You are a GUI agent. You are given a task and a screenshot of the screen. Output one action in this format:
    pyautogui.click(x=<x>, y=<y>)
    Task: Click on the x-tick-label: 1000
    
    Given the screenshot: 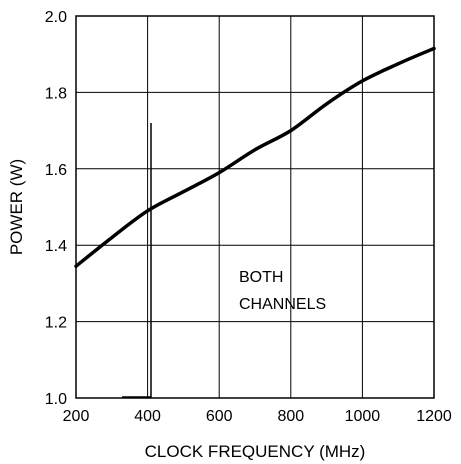 What is the action you would take?
    pyautogui.click(x=363, y=416)
    